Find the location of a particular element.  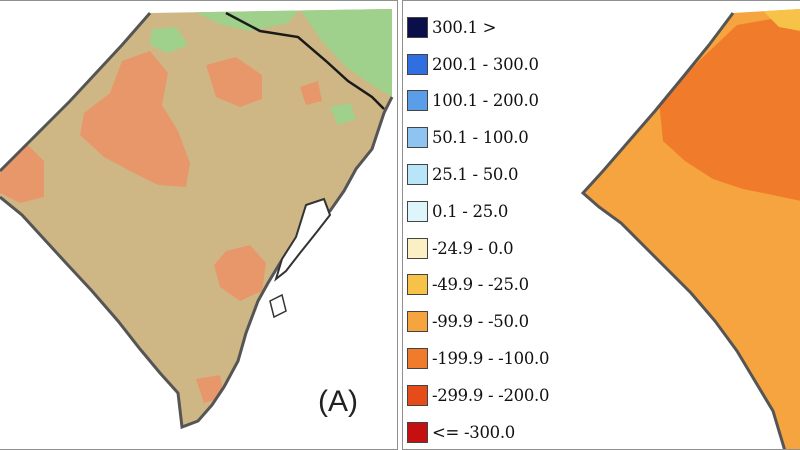

legend-label: -99.9 - -50.0 is located at coordinates (480, 322).